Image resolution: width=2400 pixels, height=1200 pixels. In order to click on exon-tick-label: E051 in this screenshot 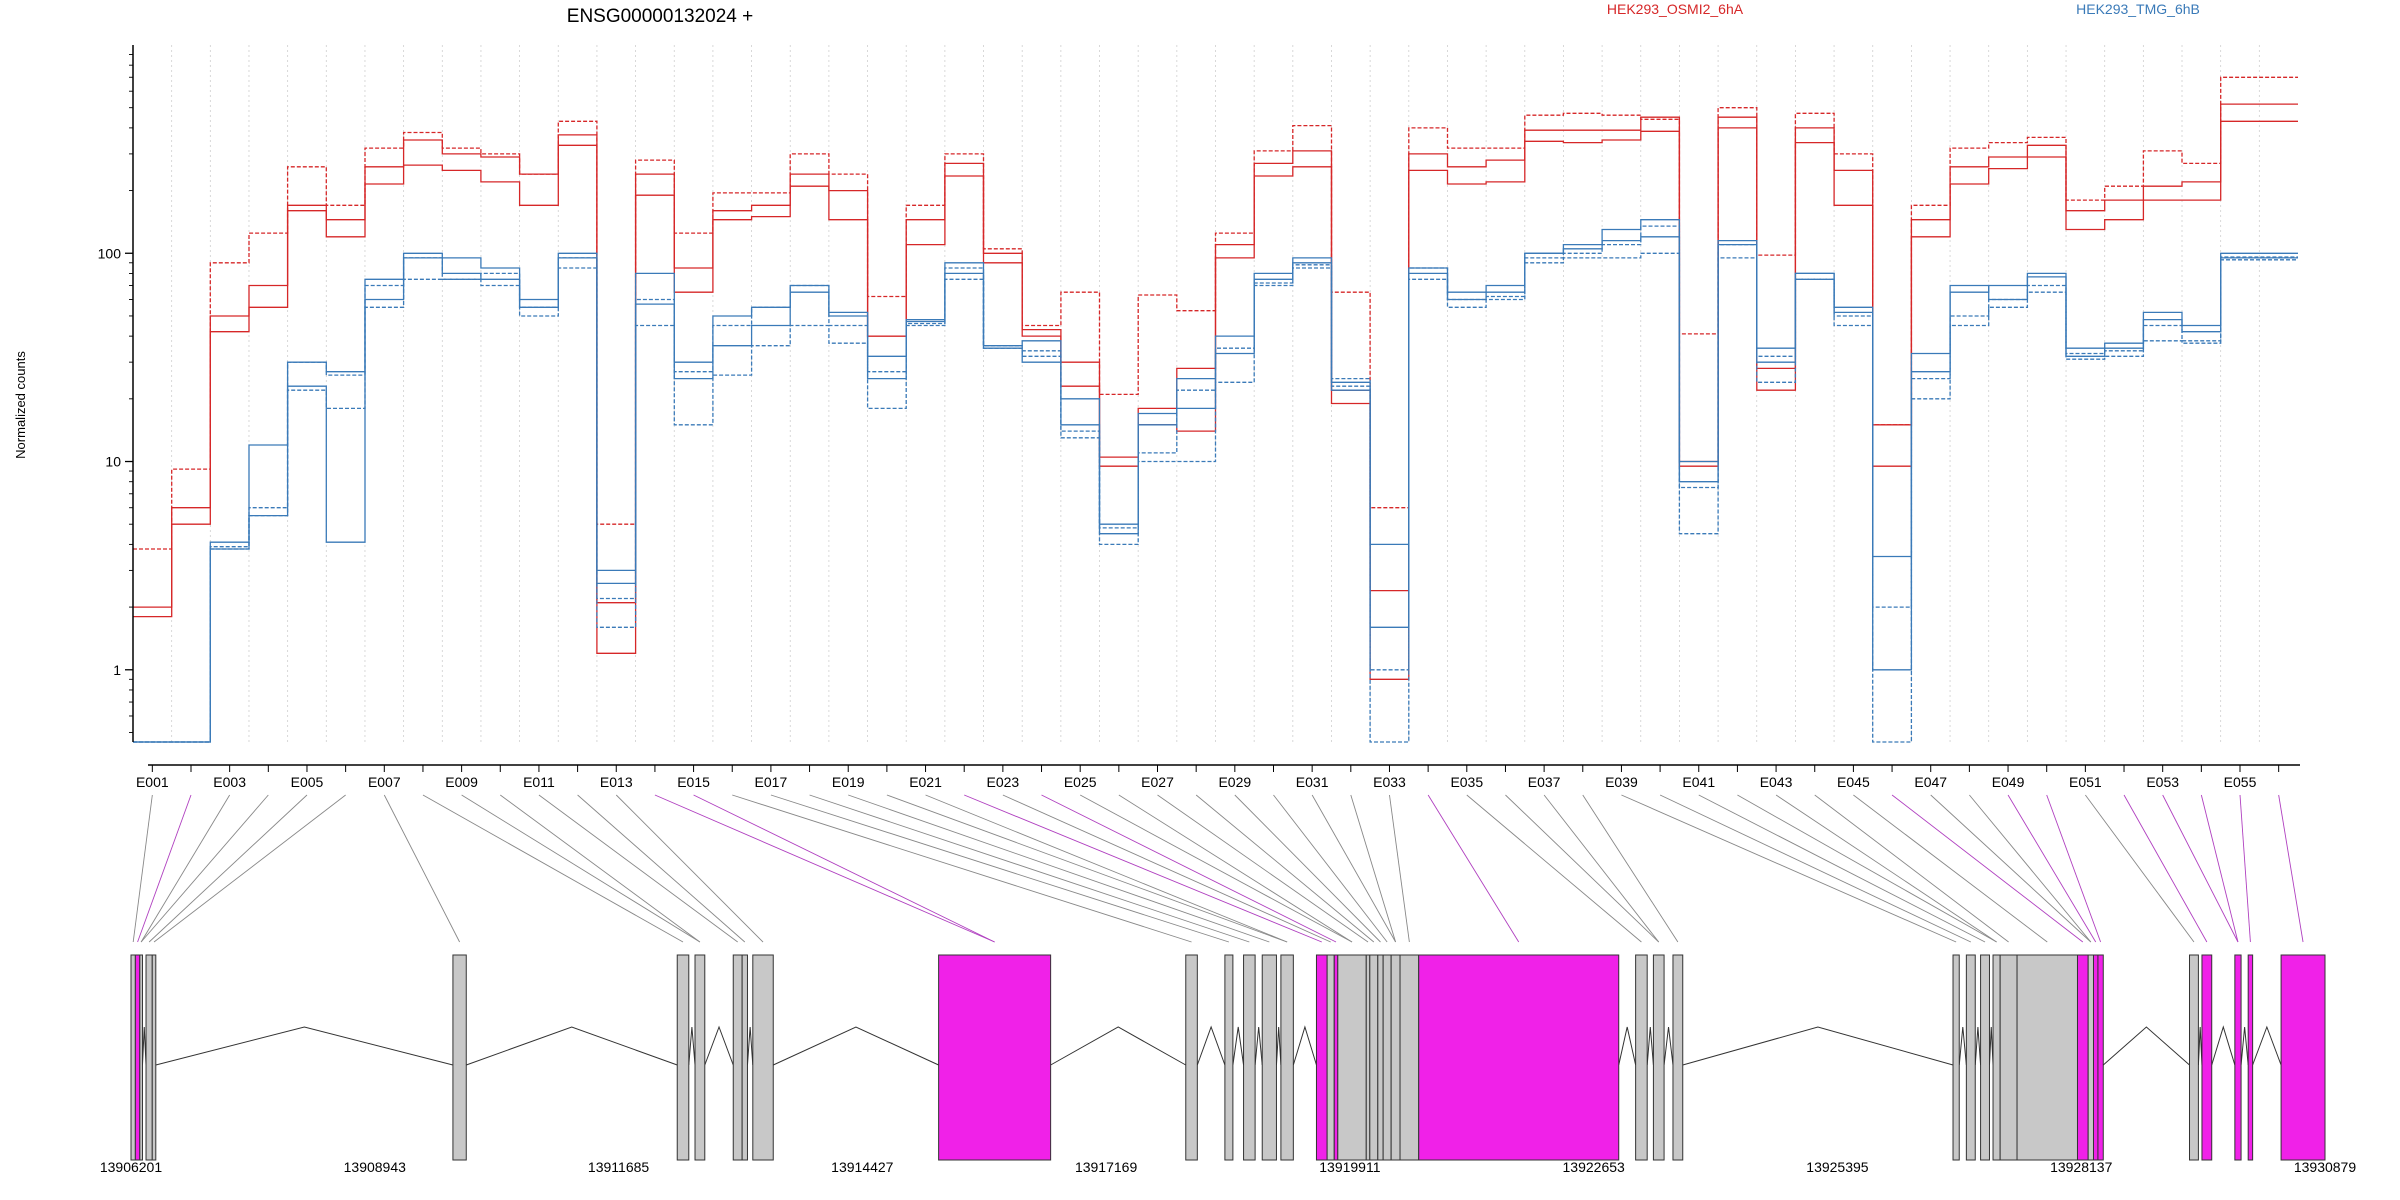, I will do `click(2085, 782)`.